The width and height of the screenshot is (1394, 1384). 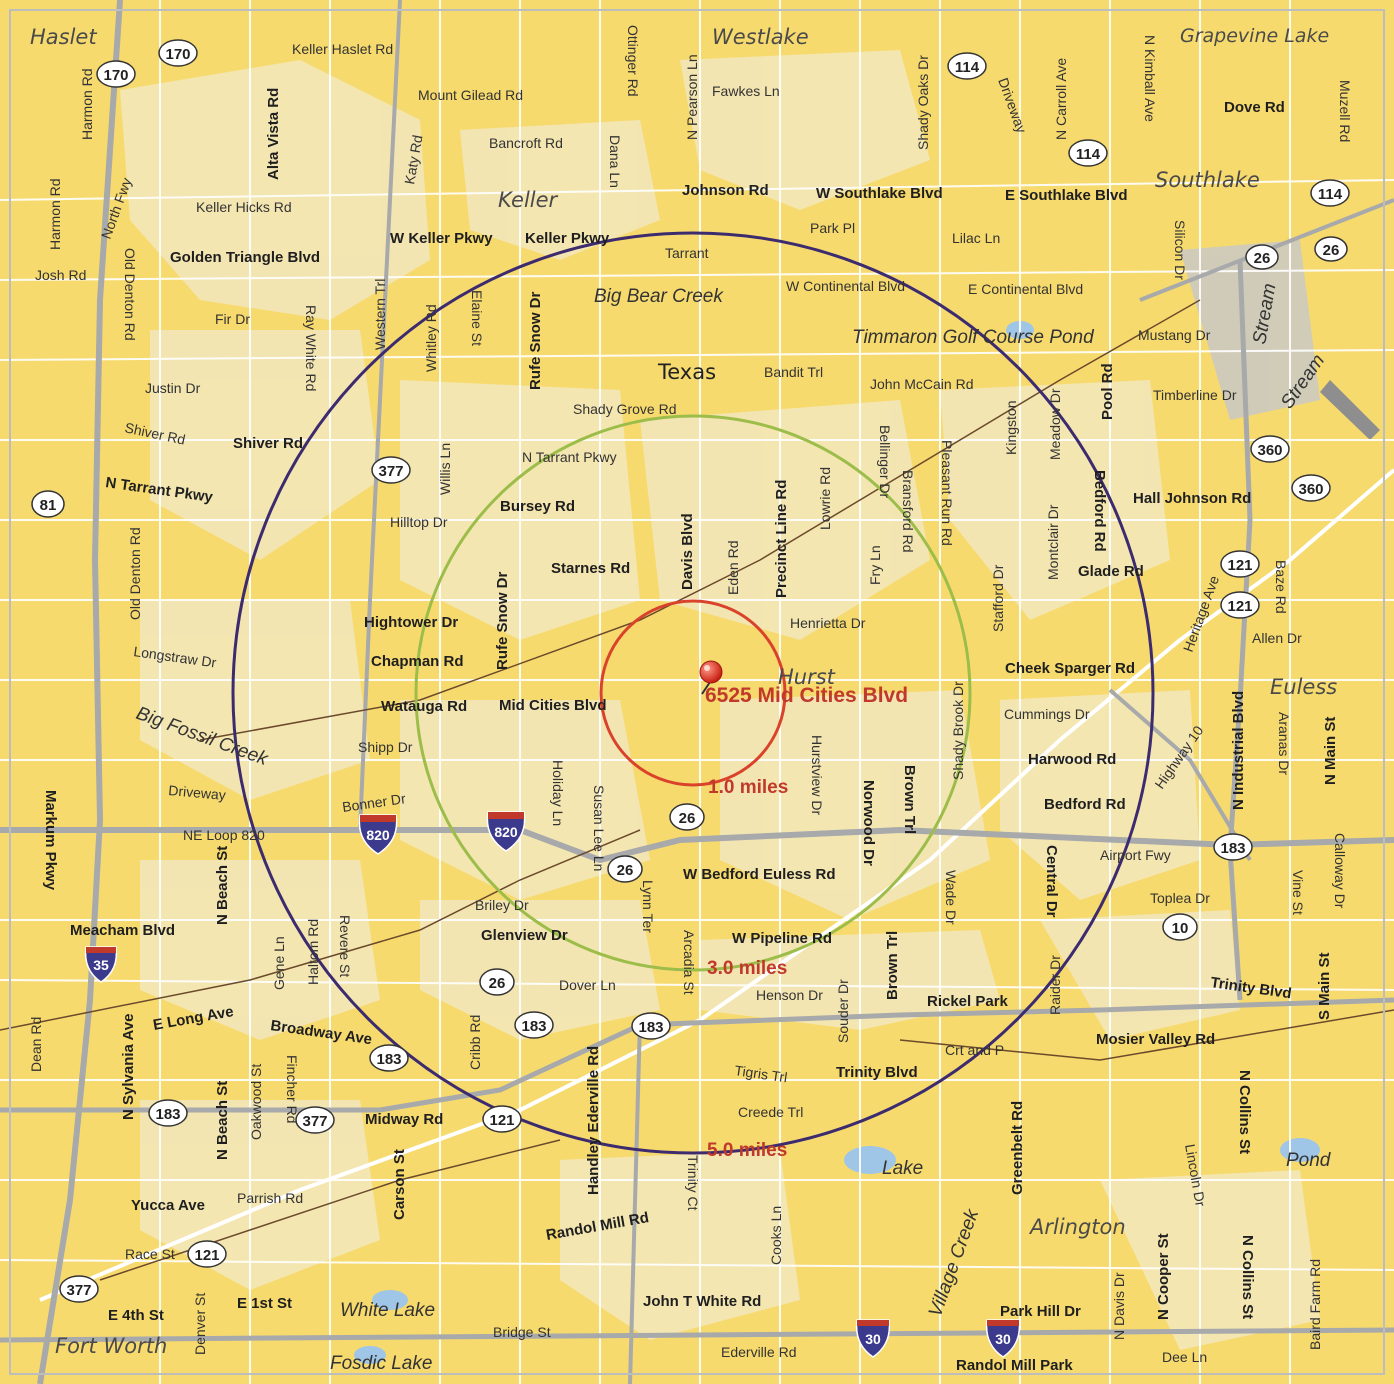 I want to click on street-label: Wade Dr, so click(x=951, y=897).